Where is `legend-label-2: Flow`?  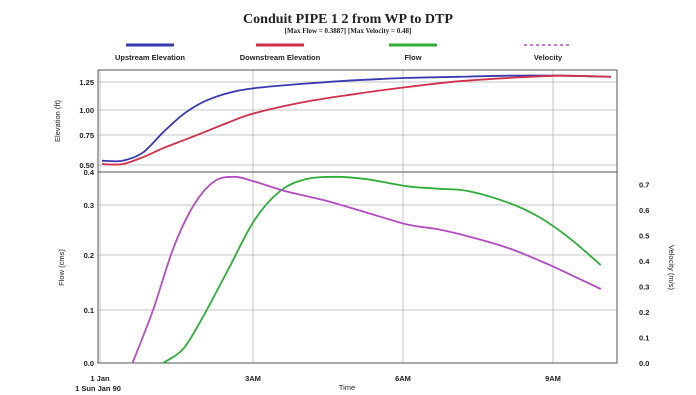
legend-label-2: Flow is located at coordinates (412, 57).